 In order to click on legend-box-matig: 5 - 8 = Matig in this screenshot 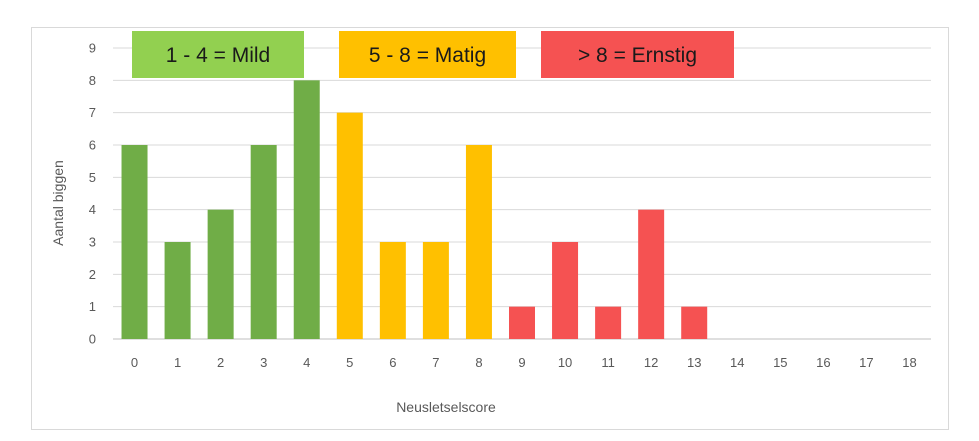, I will do `click(427, 54)`.